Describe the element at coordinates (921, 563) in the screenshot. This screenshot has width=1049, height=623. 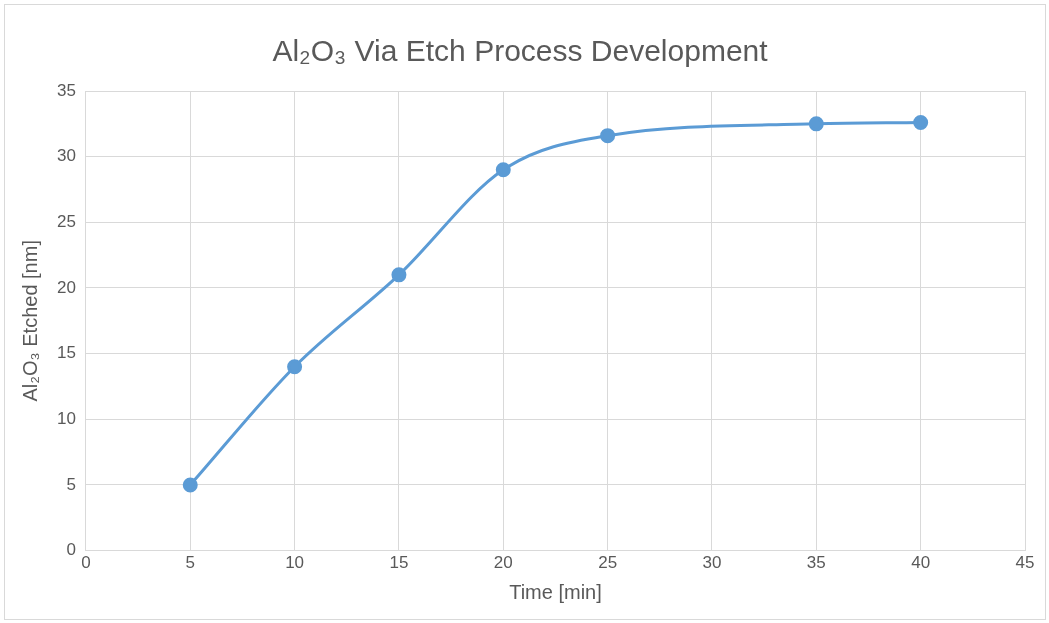
I see `x-tick-label: 40` at that location.